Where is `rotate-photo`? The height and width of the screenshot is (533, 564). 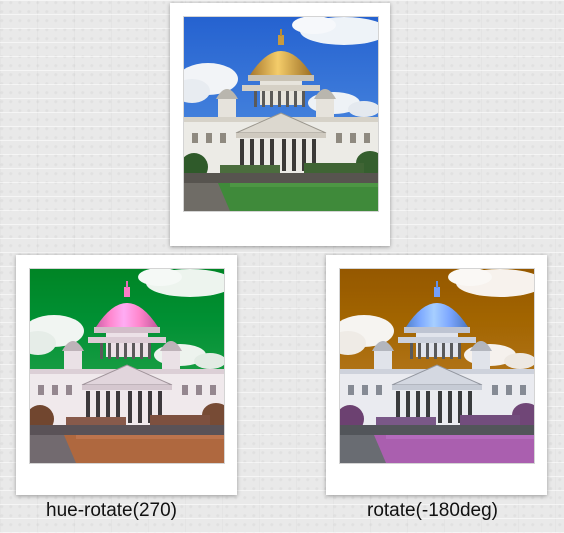 rotate-photo is located at coordinates (437, 366).